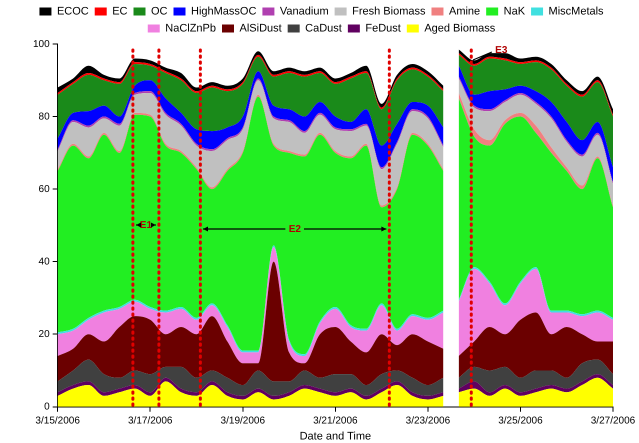 This screenshot has width=639, height=443. Describe the element at coordinates (304, 12) in the screenshot. I see `legend-label: Vanadium` at that location.